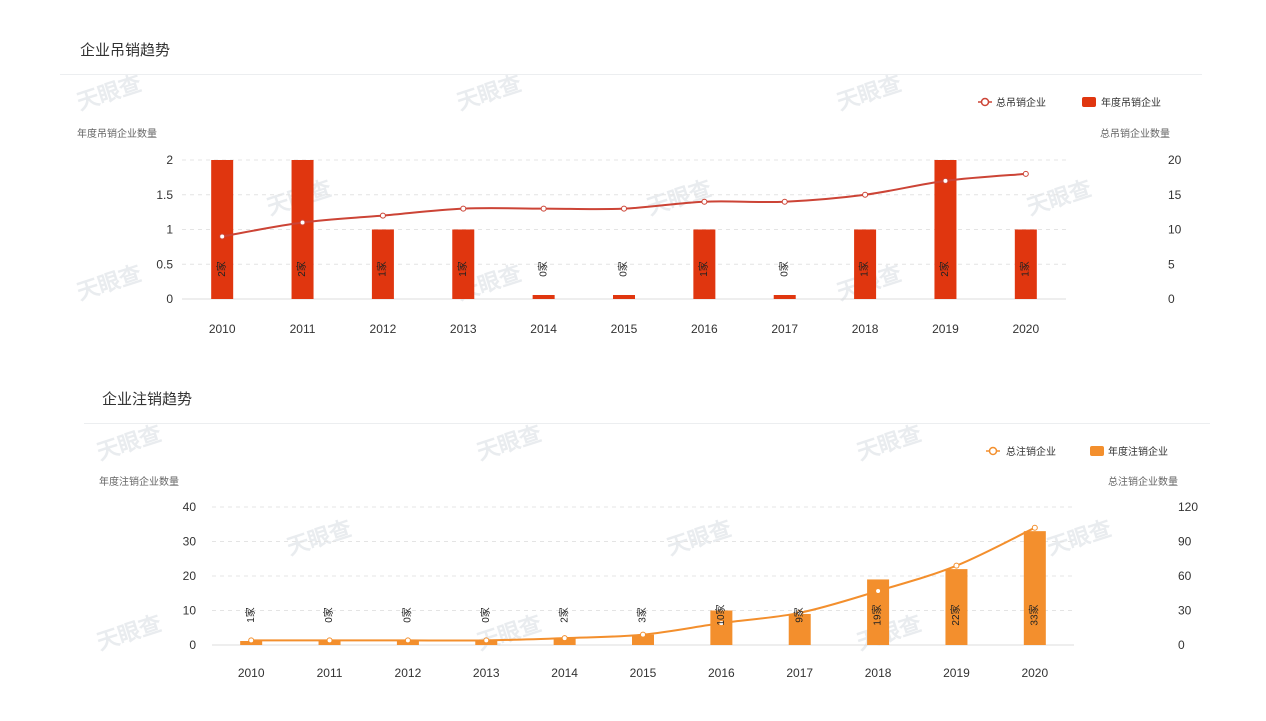  I want to click on cancelled-x-tick: 2018, so click(878, 673).